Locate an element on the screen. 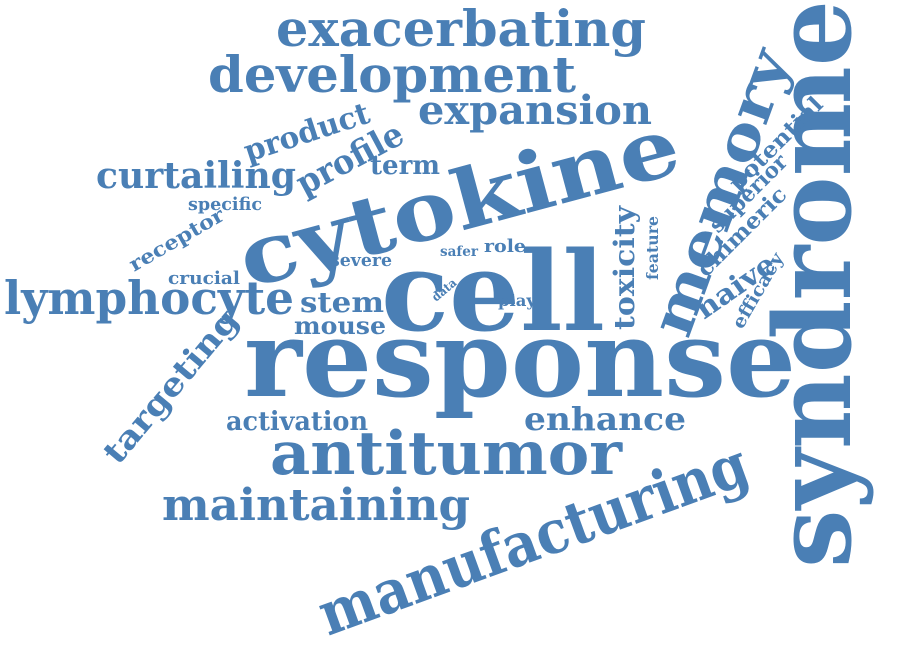 The image size is (900, 646). word-activation: activation is located at coordinates (297, 422).